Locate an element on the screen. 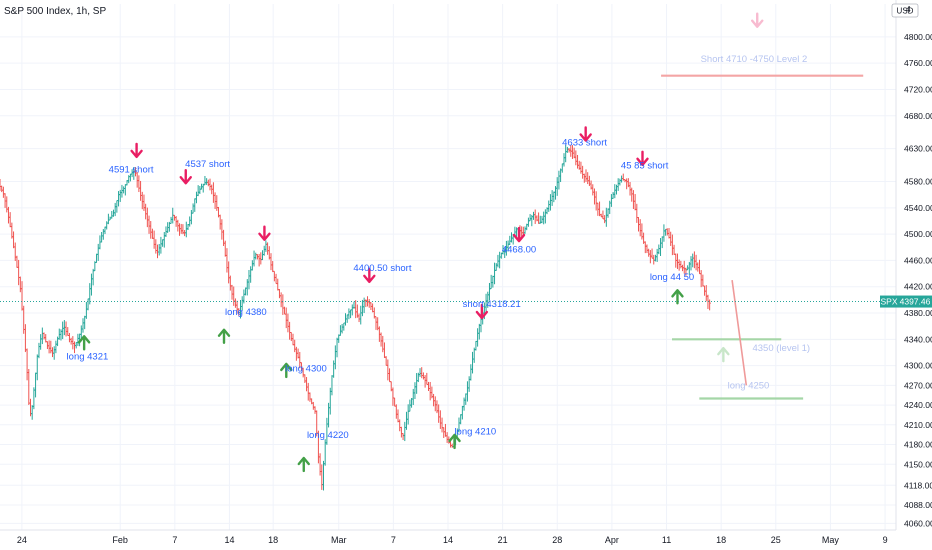 The image size is (932, 550). y-tick-label: 4340.00 is located at coordinates (918, 339).